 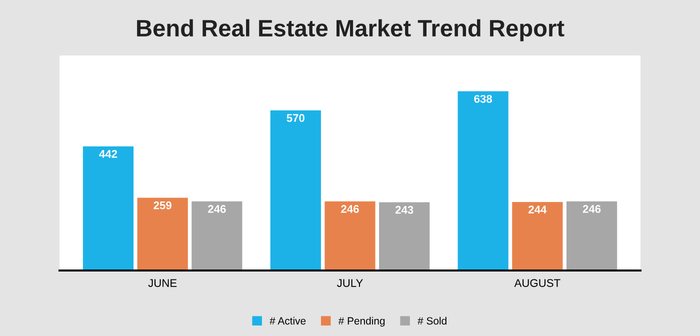 What do you see at coordinates (162, 283) in the screenshot?
I see `x-tick-label: JUNE` at bounding box center [162, 283].